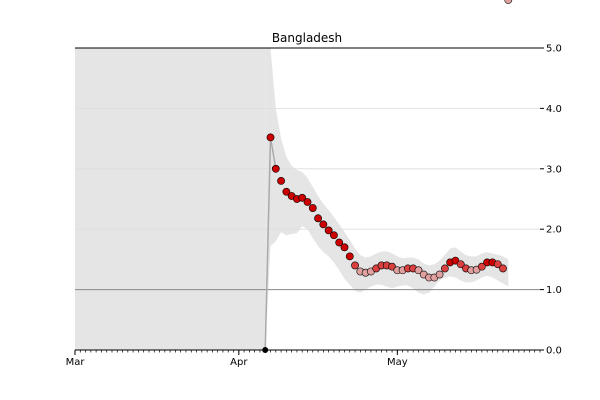 The height and width of the screenshot is (400, 600). What do you see at coordinates (554, 290) in the screenshot?
I see `y-tick-label: 1.0` at bounding box center [554, 290].